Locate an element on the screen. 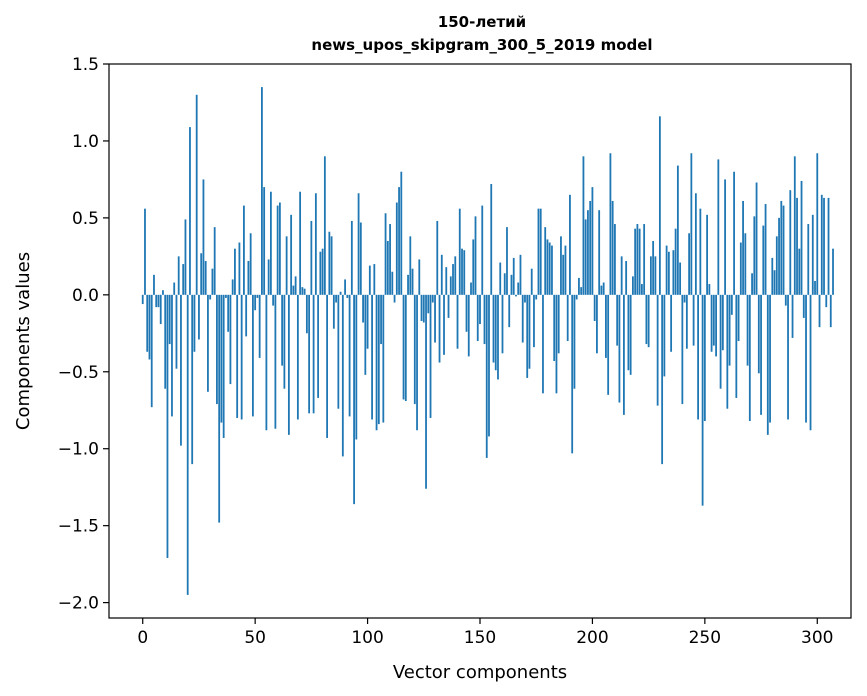 Image resolution: width=867 pixels, height=696 pixels. x-tick-label: 50 is located at coordinates (255, 638).